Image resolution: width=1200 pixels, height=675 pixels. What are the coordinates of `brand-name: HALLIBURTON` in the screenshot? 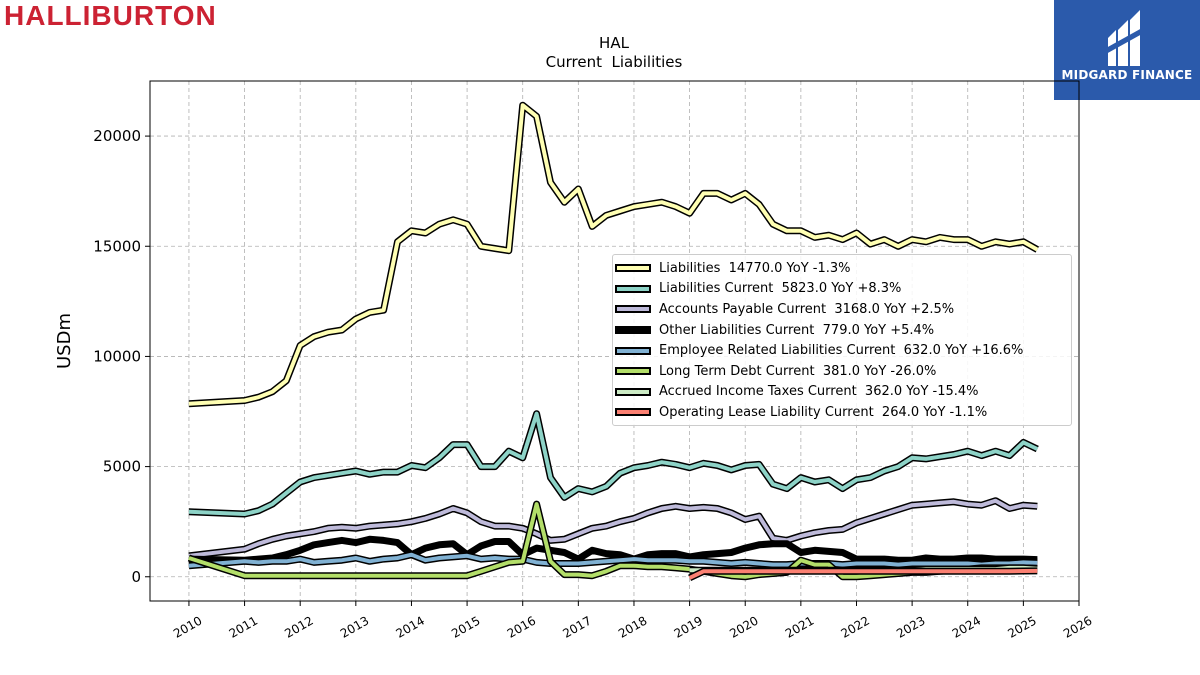 It's located at (110, 15).